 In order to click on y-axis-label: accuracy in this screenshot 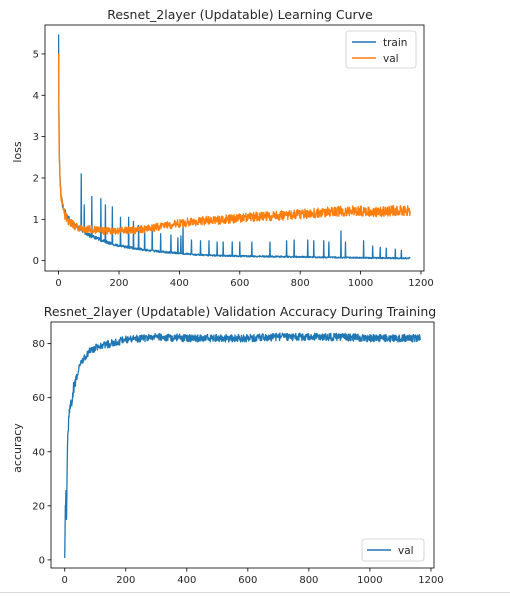, I will do `click(17, 448)`.